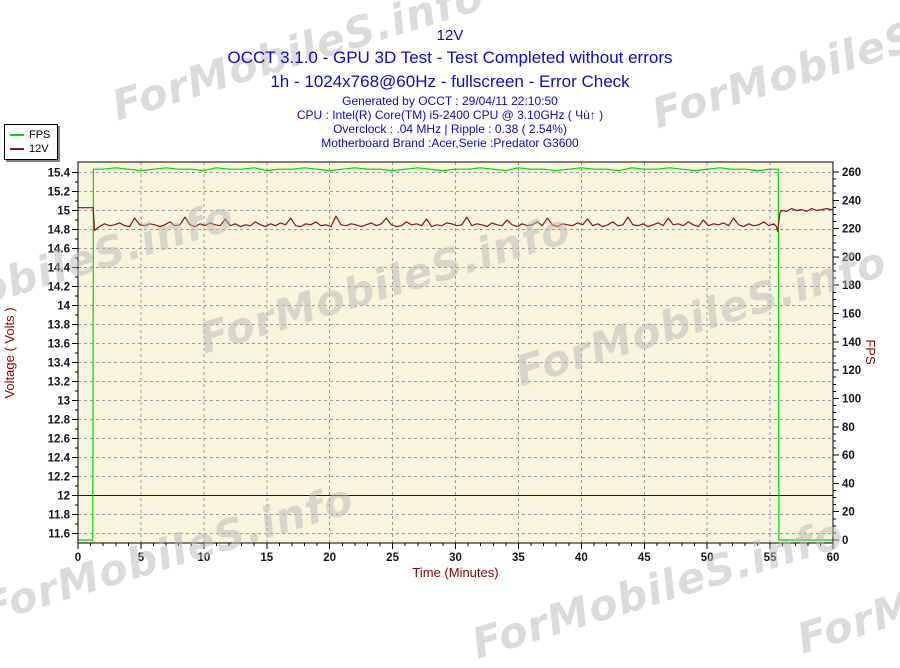 This screenshot has width=900, height=668. I want to click on svg-text: 14, so click(63, 307).